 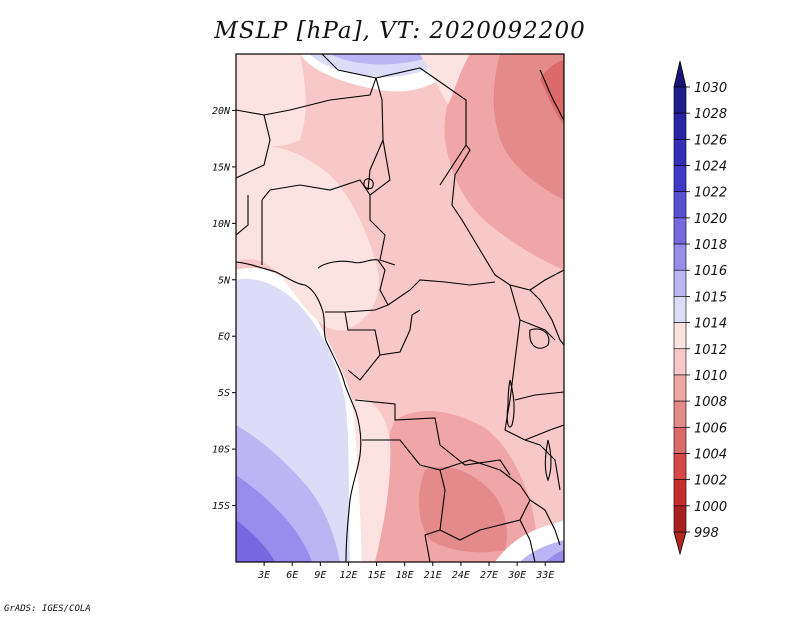 I want to click on colorbar-label: 1028, so click(x=710, y=114).